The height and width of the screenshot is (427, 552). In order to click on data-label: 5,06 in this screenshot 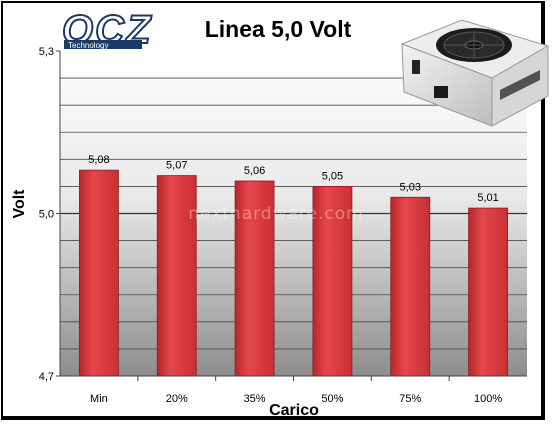, I will do `click(254, 171)`.